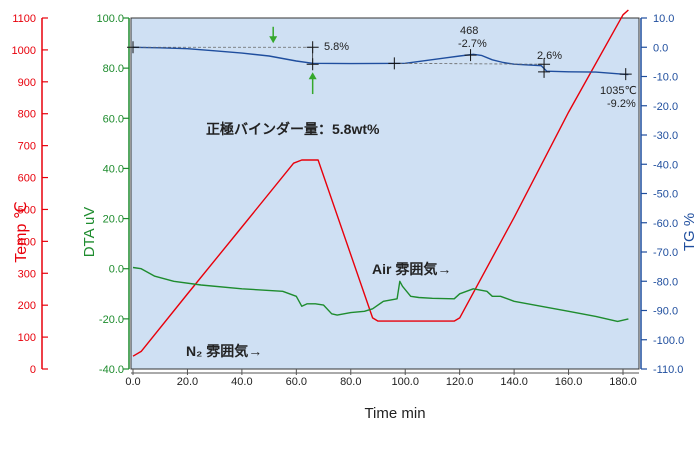 Image resolution: width=699 pixels, height=449 pixels. What do you see at coordinates (293, 129) in the screenshot?
I see `binder-amount-label: 正極バインダー量：5.8wt%` at bounding box center [293, 129].